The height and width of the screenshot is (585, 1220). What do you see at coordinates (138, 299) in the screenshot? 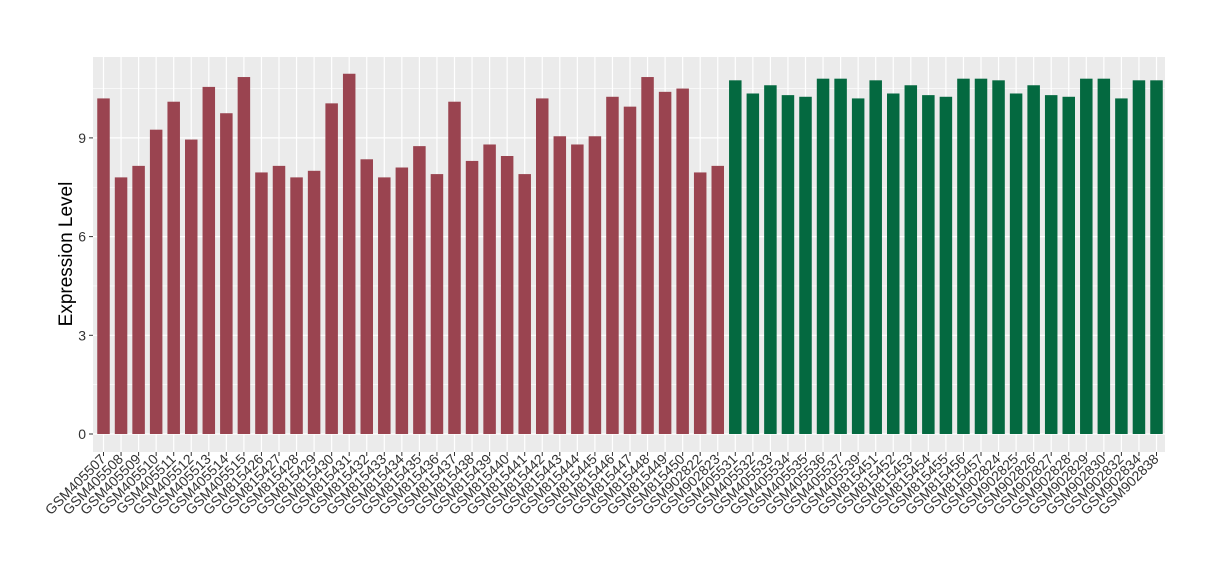
I see `bar-GSM405509` at bounding box center [138, 299].